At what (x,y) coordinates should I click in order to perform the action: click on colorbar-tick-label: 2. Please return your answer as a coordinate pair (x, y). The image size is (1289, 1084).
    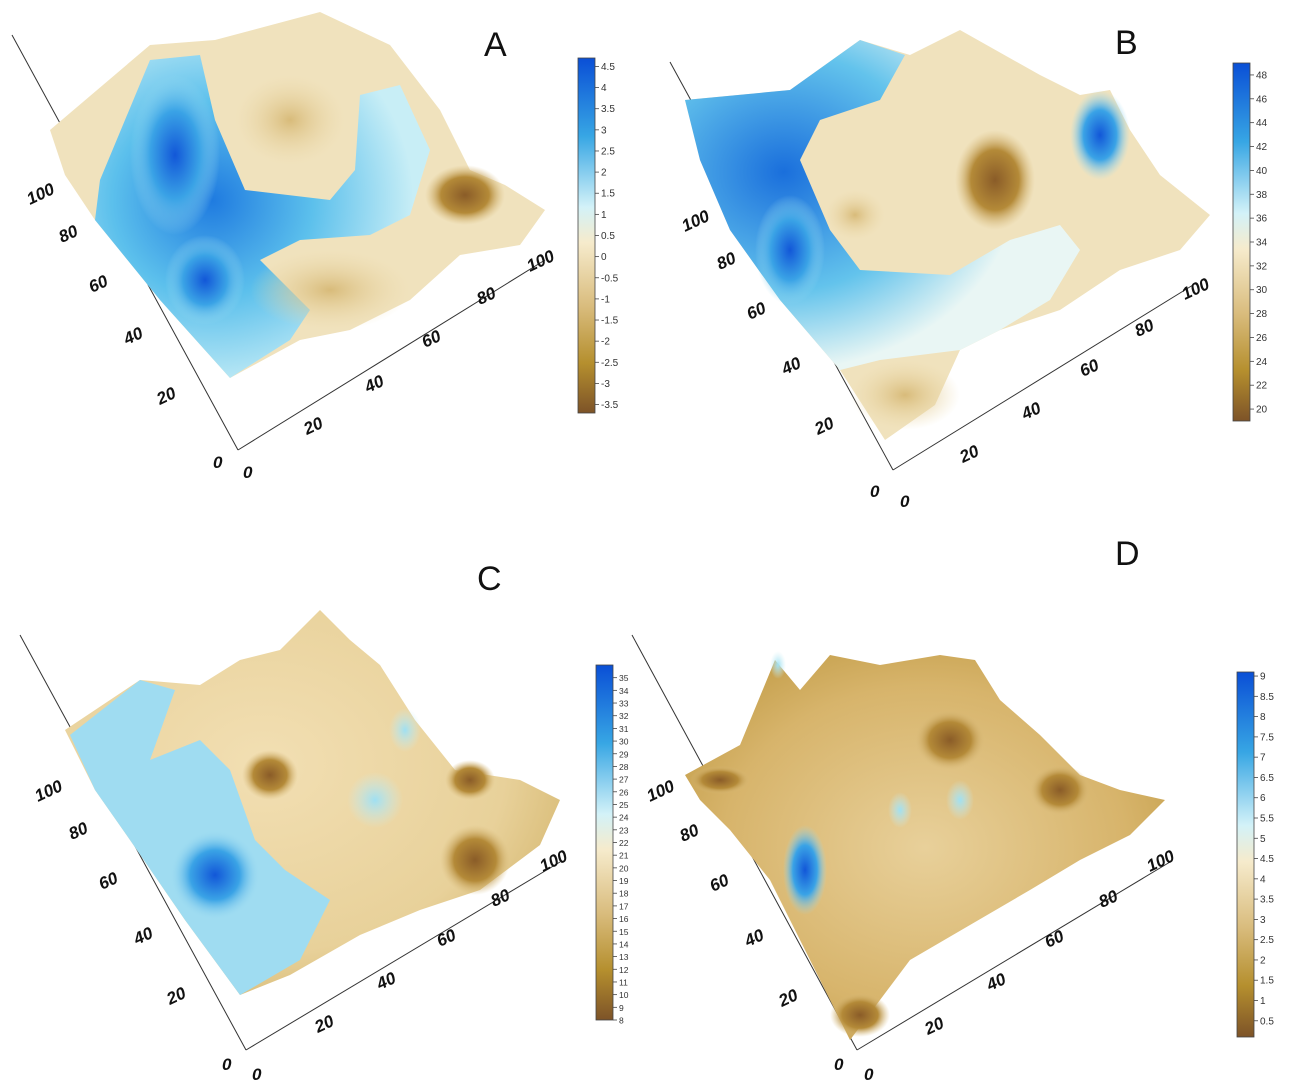
    Looking at the image, I should click on (604, 173).